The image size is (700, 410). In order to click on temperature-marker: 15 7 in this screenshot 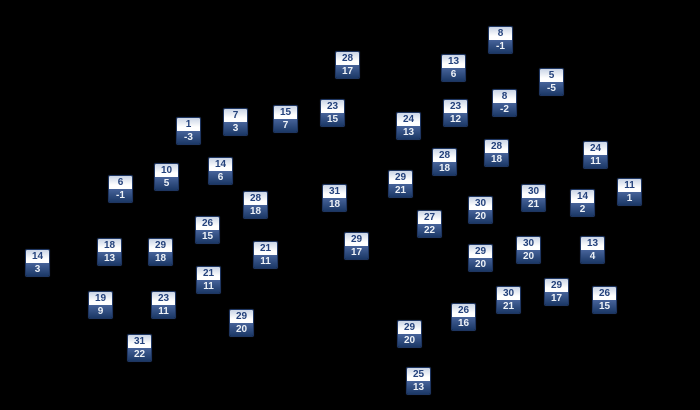, I will do `click(285, 119)`.